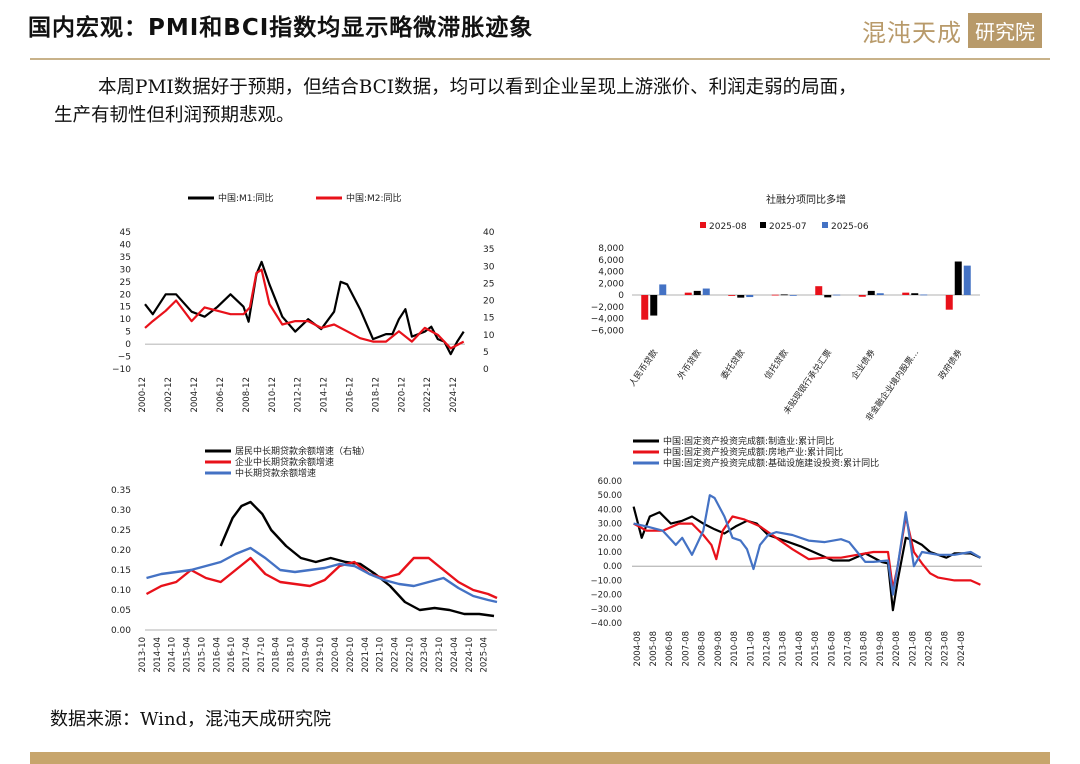  I want to click on c3-ytick: 0.15, so click(121, 571).